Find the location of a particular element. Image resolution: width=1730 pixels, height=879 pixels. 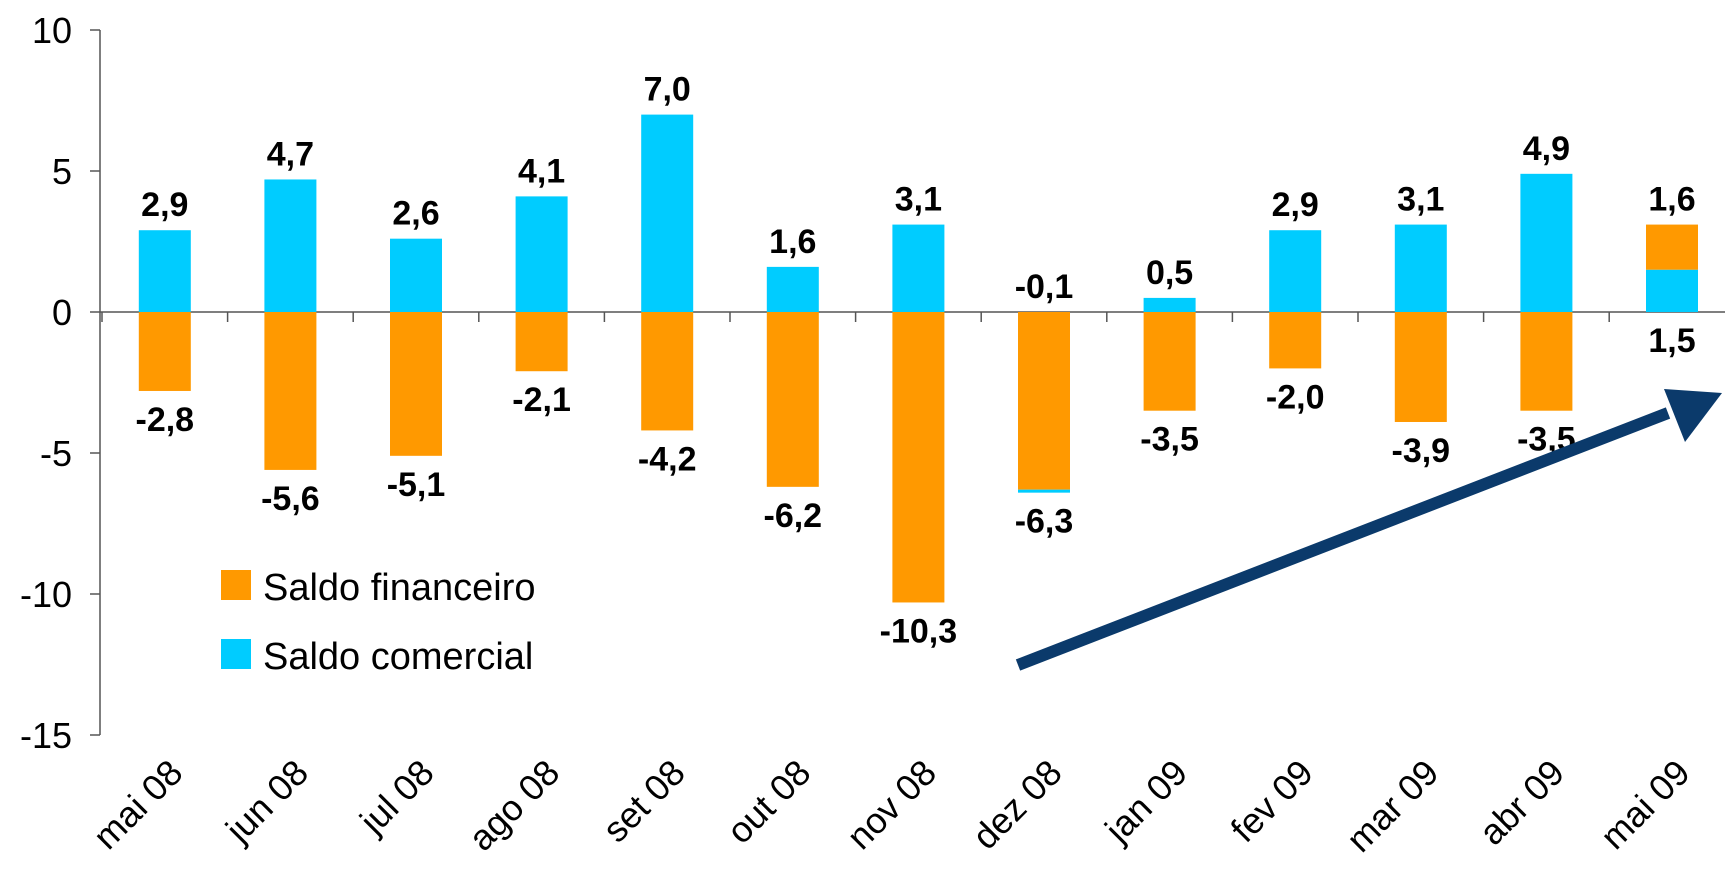

x-tick-label: jul 08 is located at coordinates (396, 797).